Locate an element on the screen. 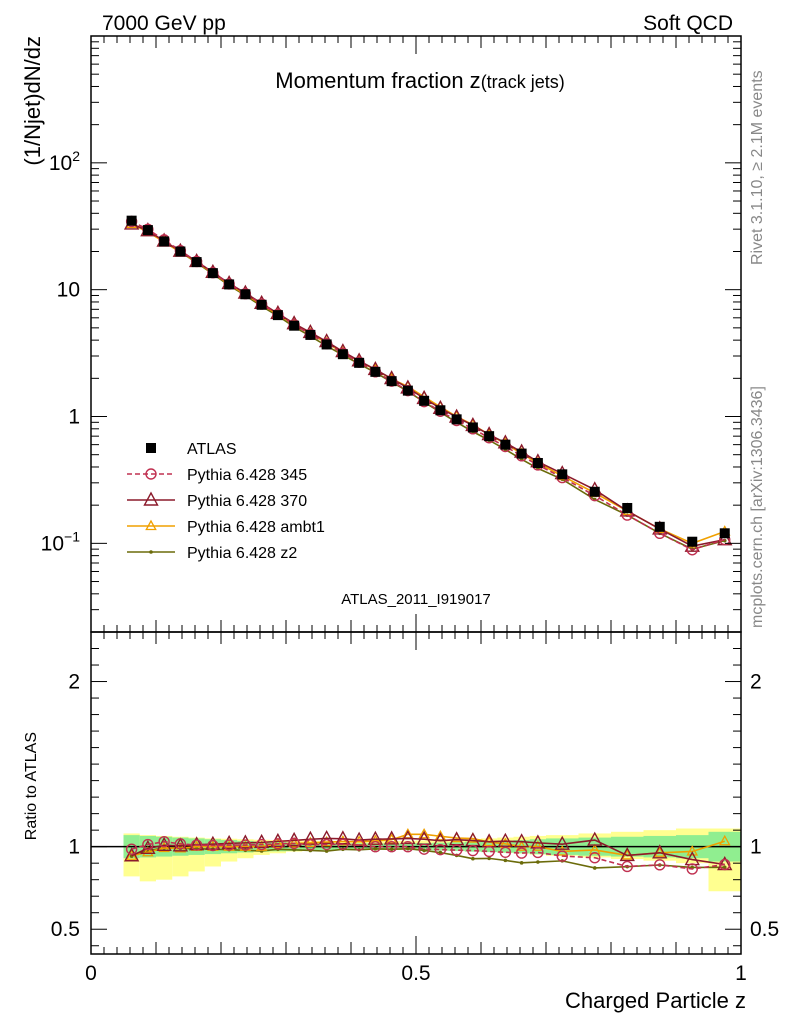 The width and height of the screenshot is (786, 1024). ratio-y-label: Ratio to ATLAS is located at coordinates (31, 786).